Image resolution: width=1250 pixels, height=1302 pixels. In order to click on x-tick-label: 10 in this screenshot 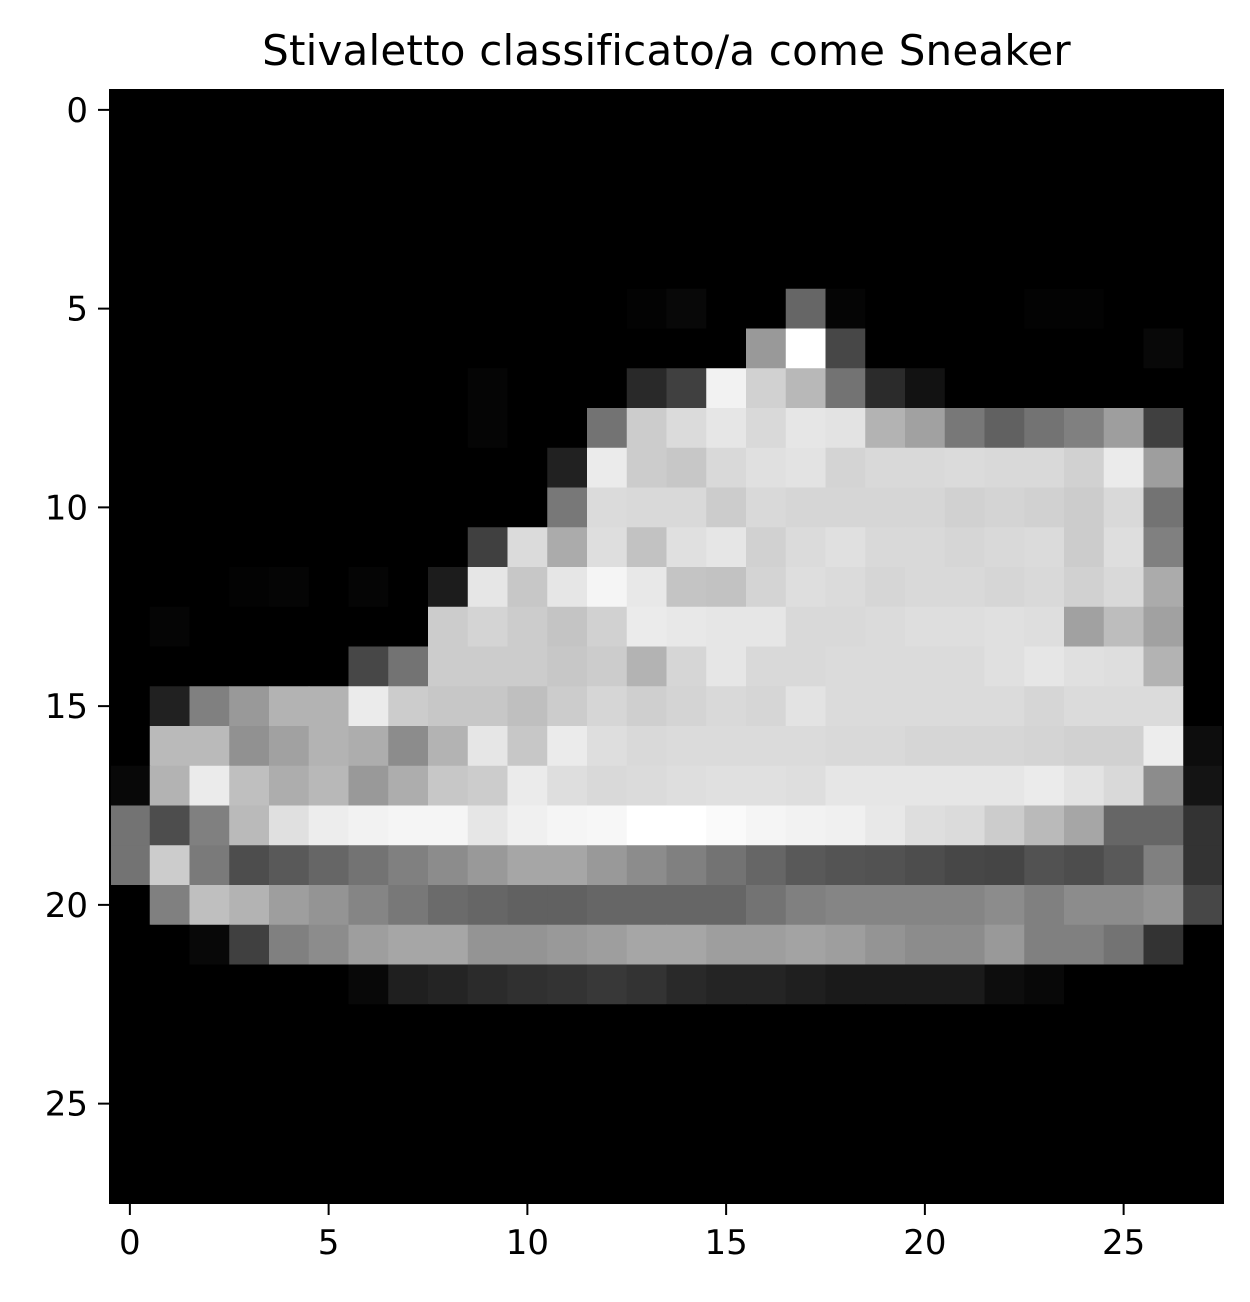, I will do `click(527, 1243)`.